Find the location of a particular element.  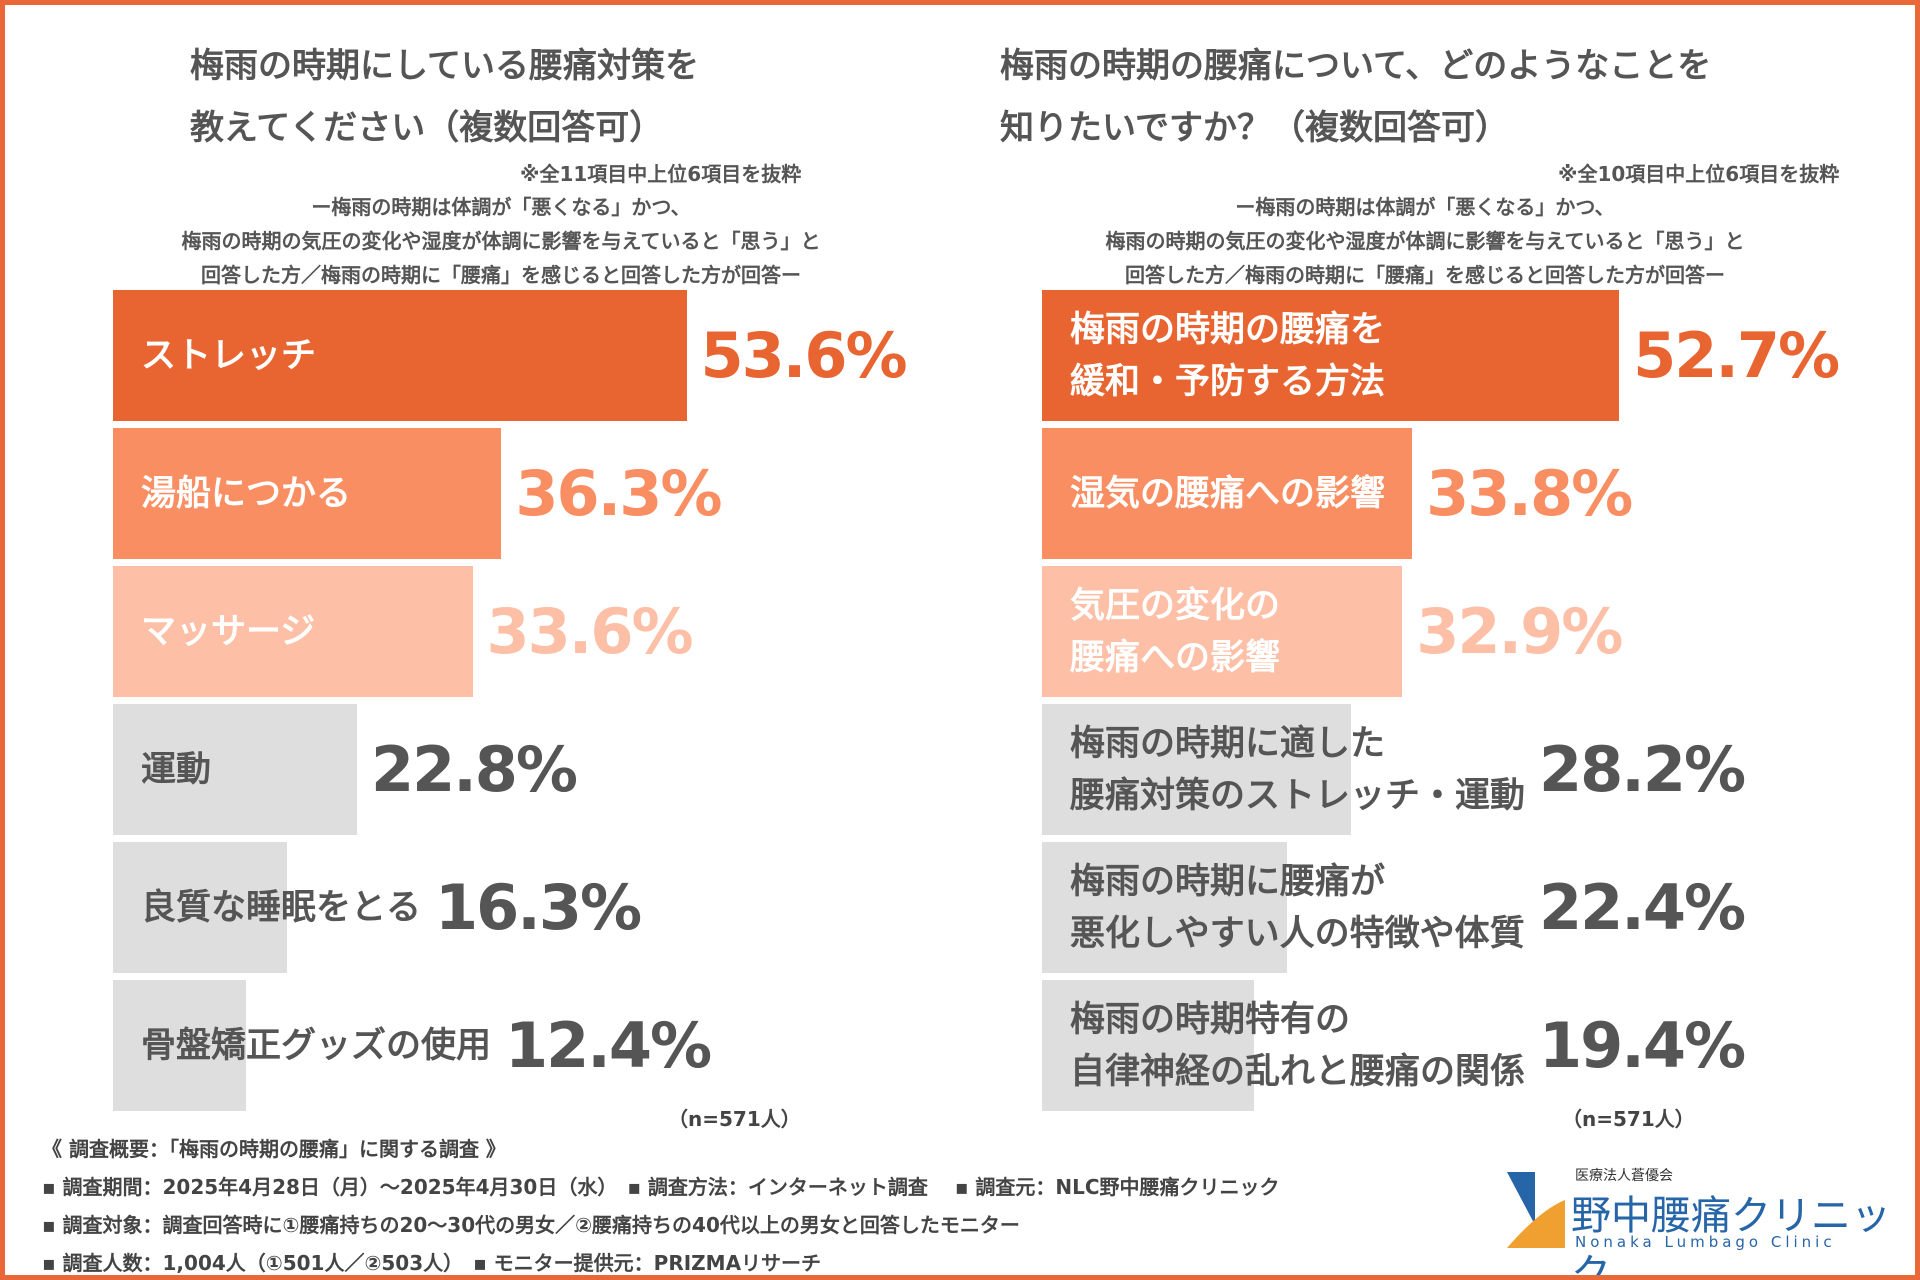

logo-org: 医療法人蒼優会 is located at coordinates (1624, 1176).